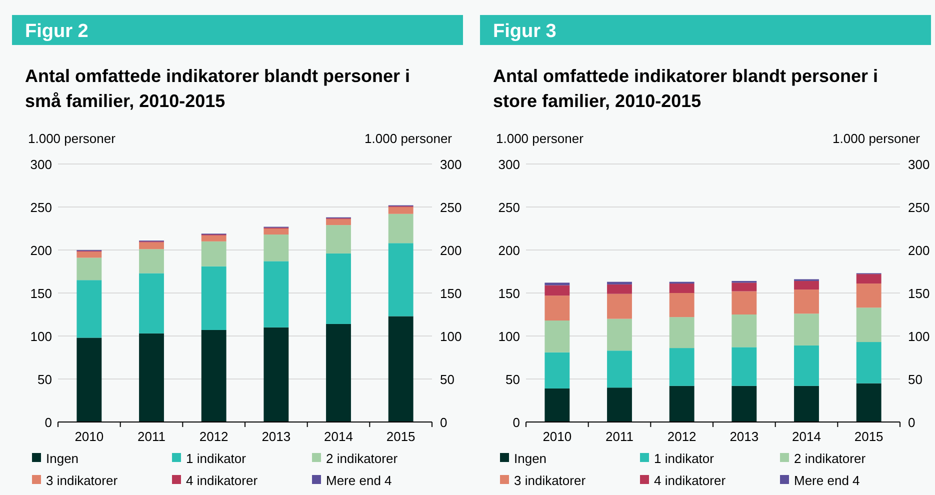 The width and height of the screenshot is (935, 495). What do you see at coordinates (89, 436) in the screenshot?
I see `x-tick-label: 2010` at bounding box center [89, 436].